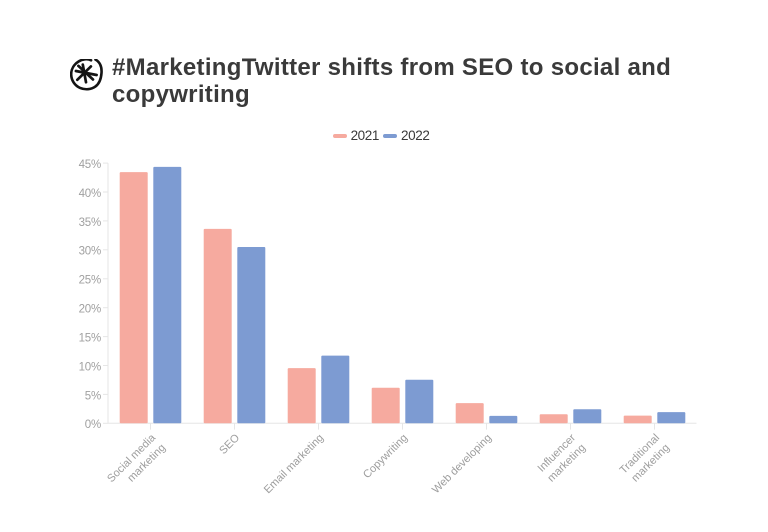 The image size is (768, 532). Describe the element at coordinates (90, 310) in the screenshot. I see `svg-text: 20%` at that location.